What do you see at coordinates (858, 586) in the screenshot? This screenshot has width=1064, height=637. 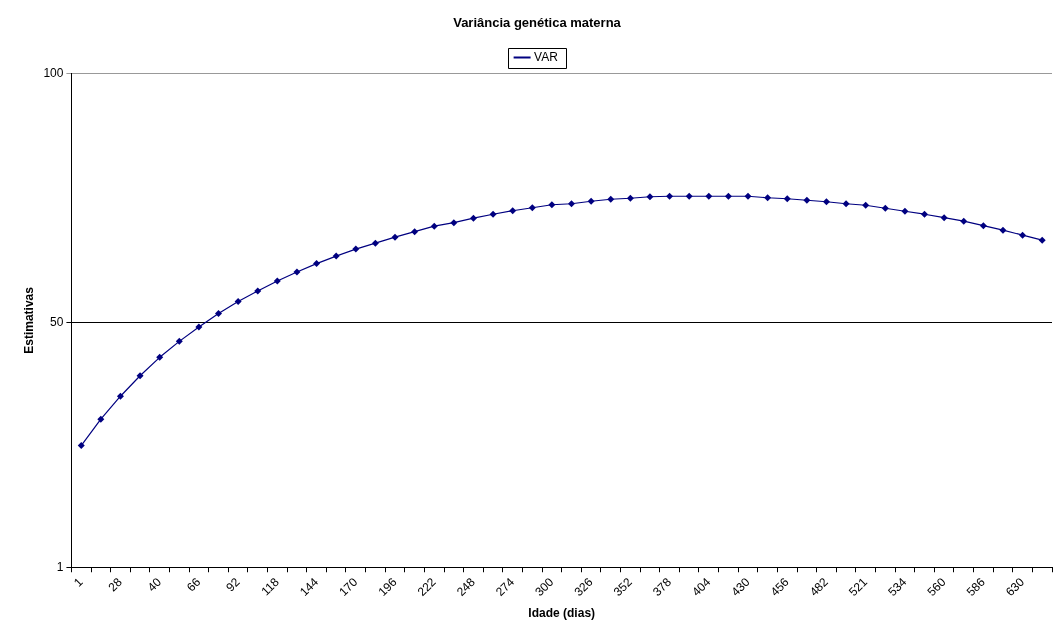 I see `x-tick-label: 521` at bounding box center [858, 586].